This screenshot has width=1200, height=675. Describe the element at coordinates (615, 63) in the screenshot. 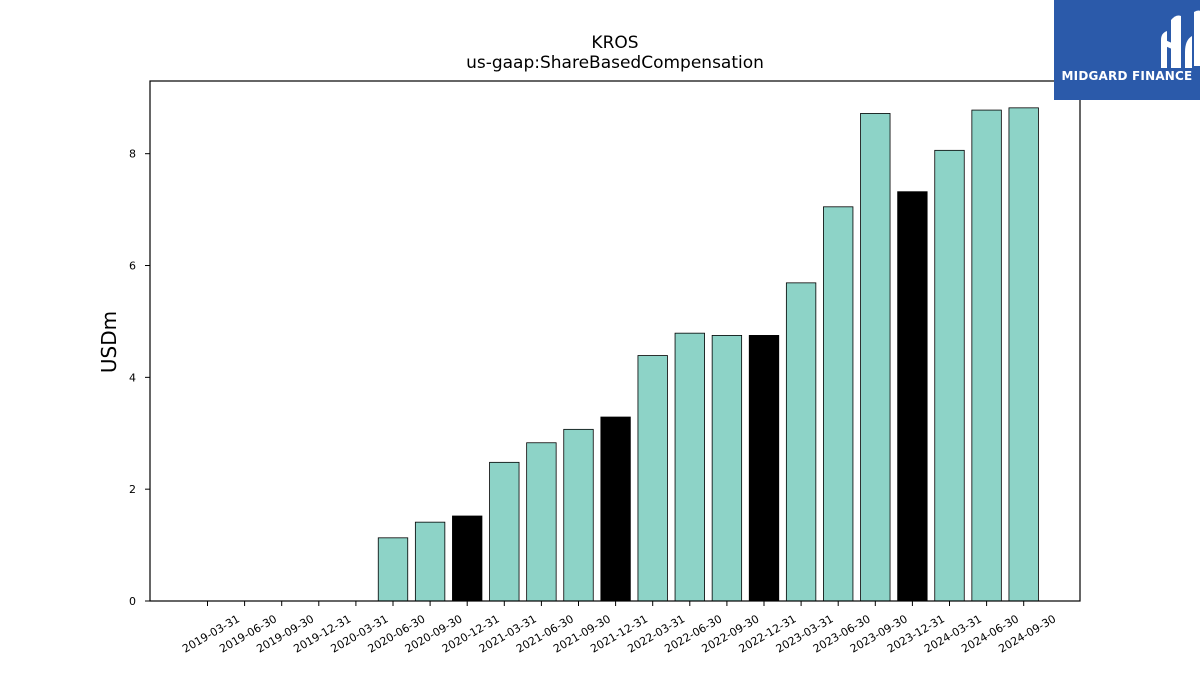

I see `chart-subtitle: us-gaap:ShareBasedCompensation` at that location.